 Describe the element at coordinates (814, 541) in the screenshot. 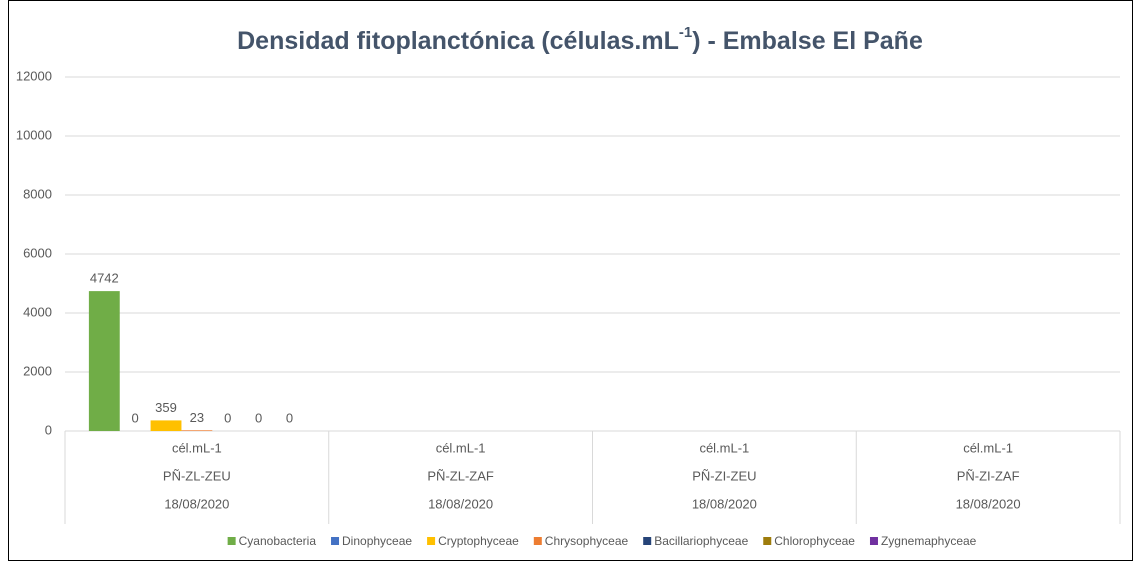

I see `legend-label: Chlorophyceae` at that location.